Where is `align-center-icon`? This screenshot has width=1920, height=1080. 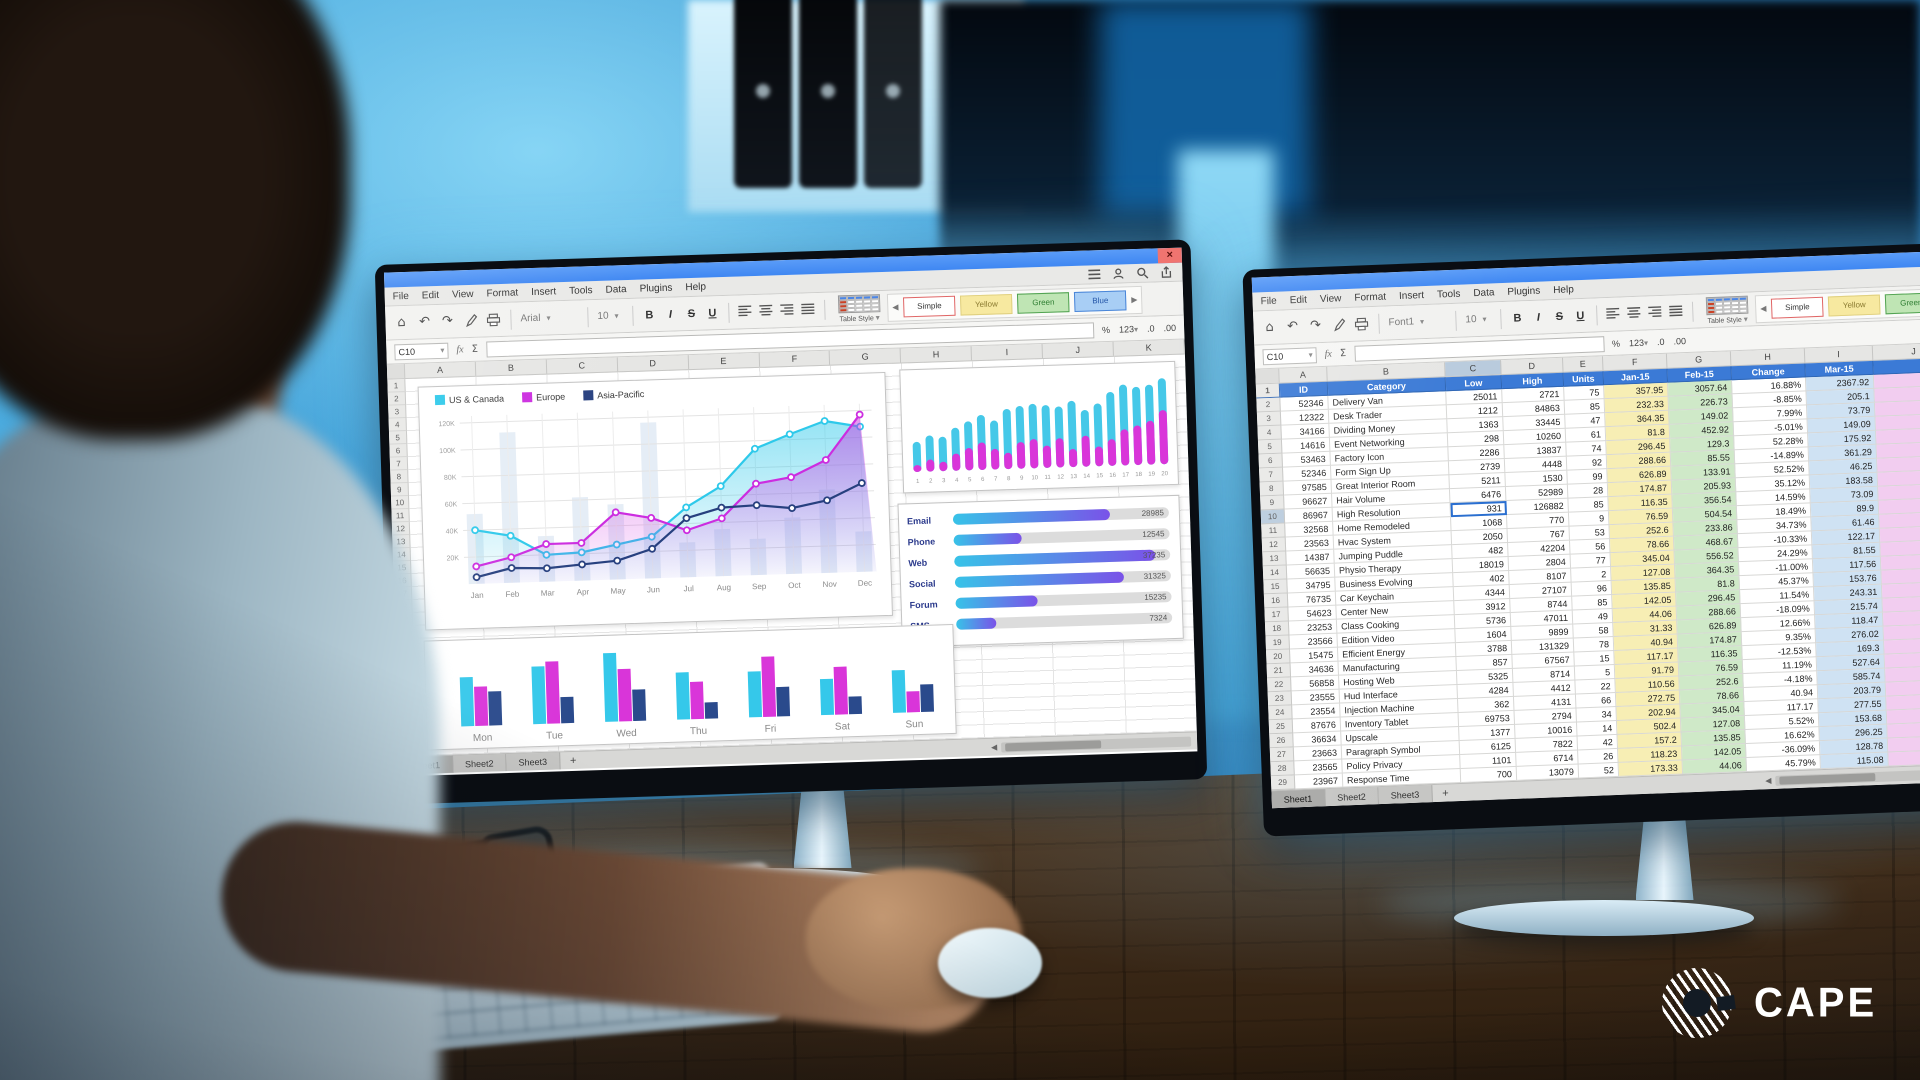
align-center-icon is located at coordinates (1634, 313).